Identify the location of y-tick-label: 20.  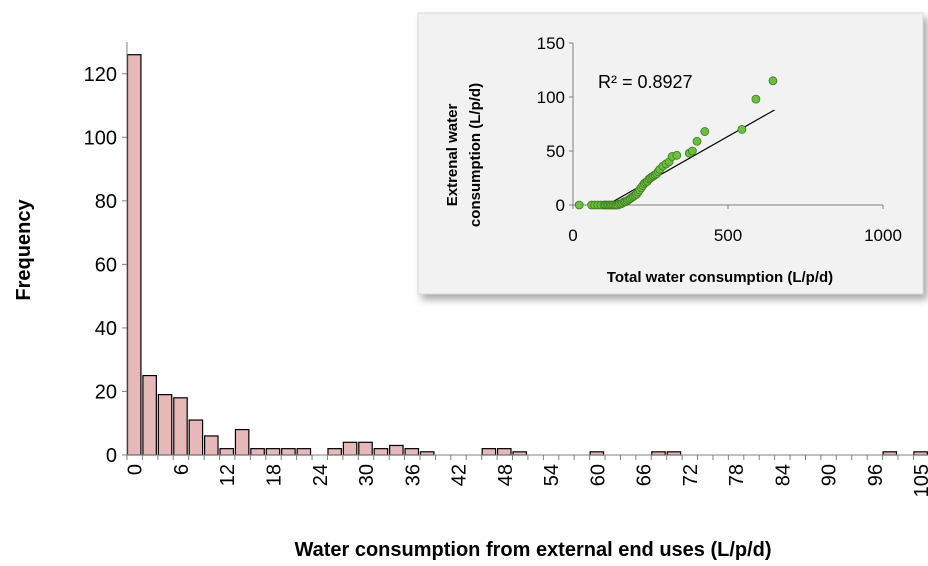
(106, 392).